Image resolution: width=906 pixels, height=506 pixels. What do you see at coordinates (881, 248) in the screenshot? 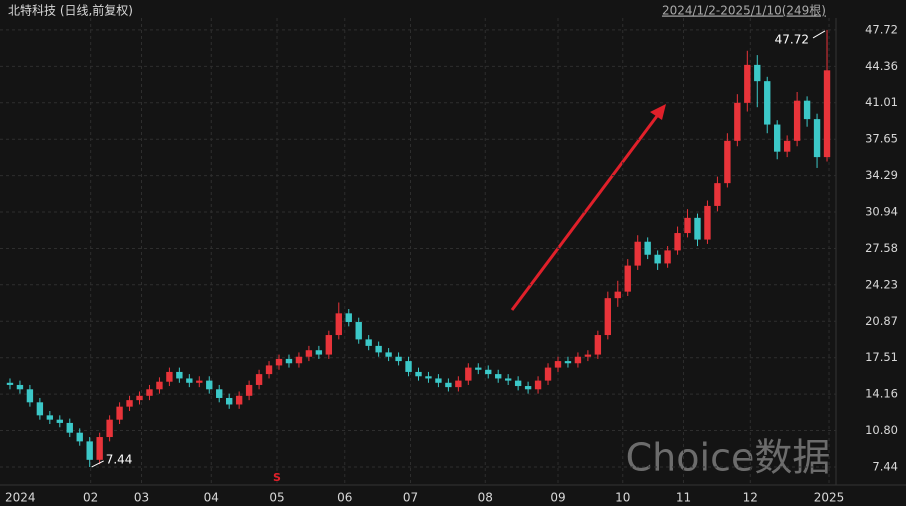
I see `y-tick-label: 27.58` at bounding box center [881, 248].